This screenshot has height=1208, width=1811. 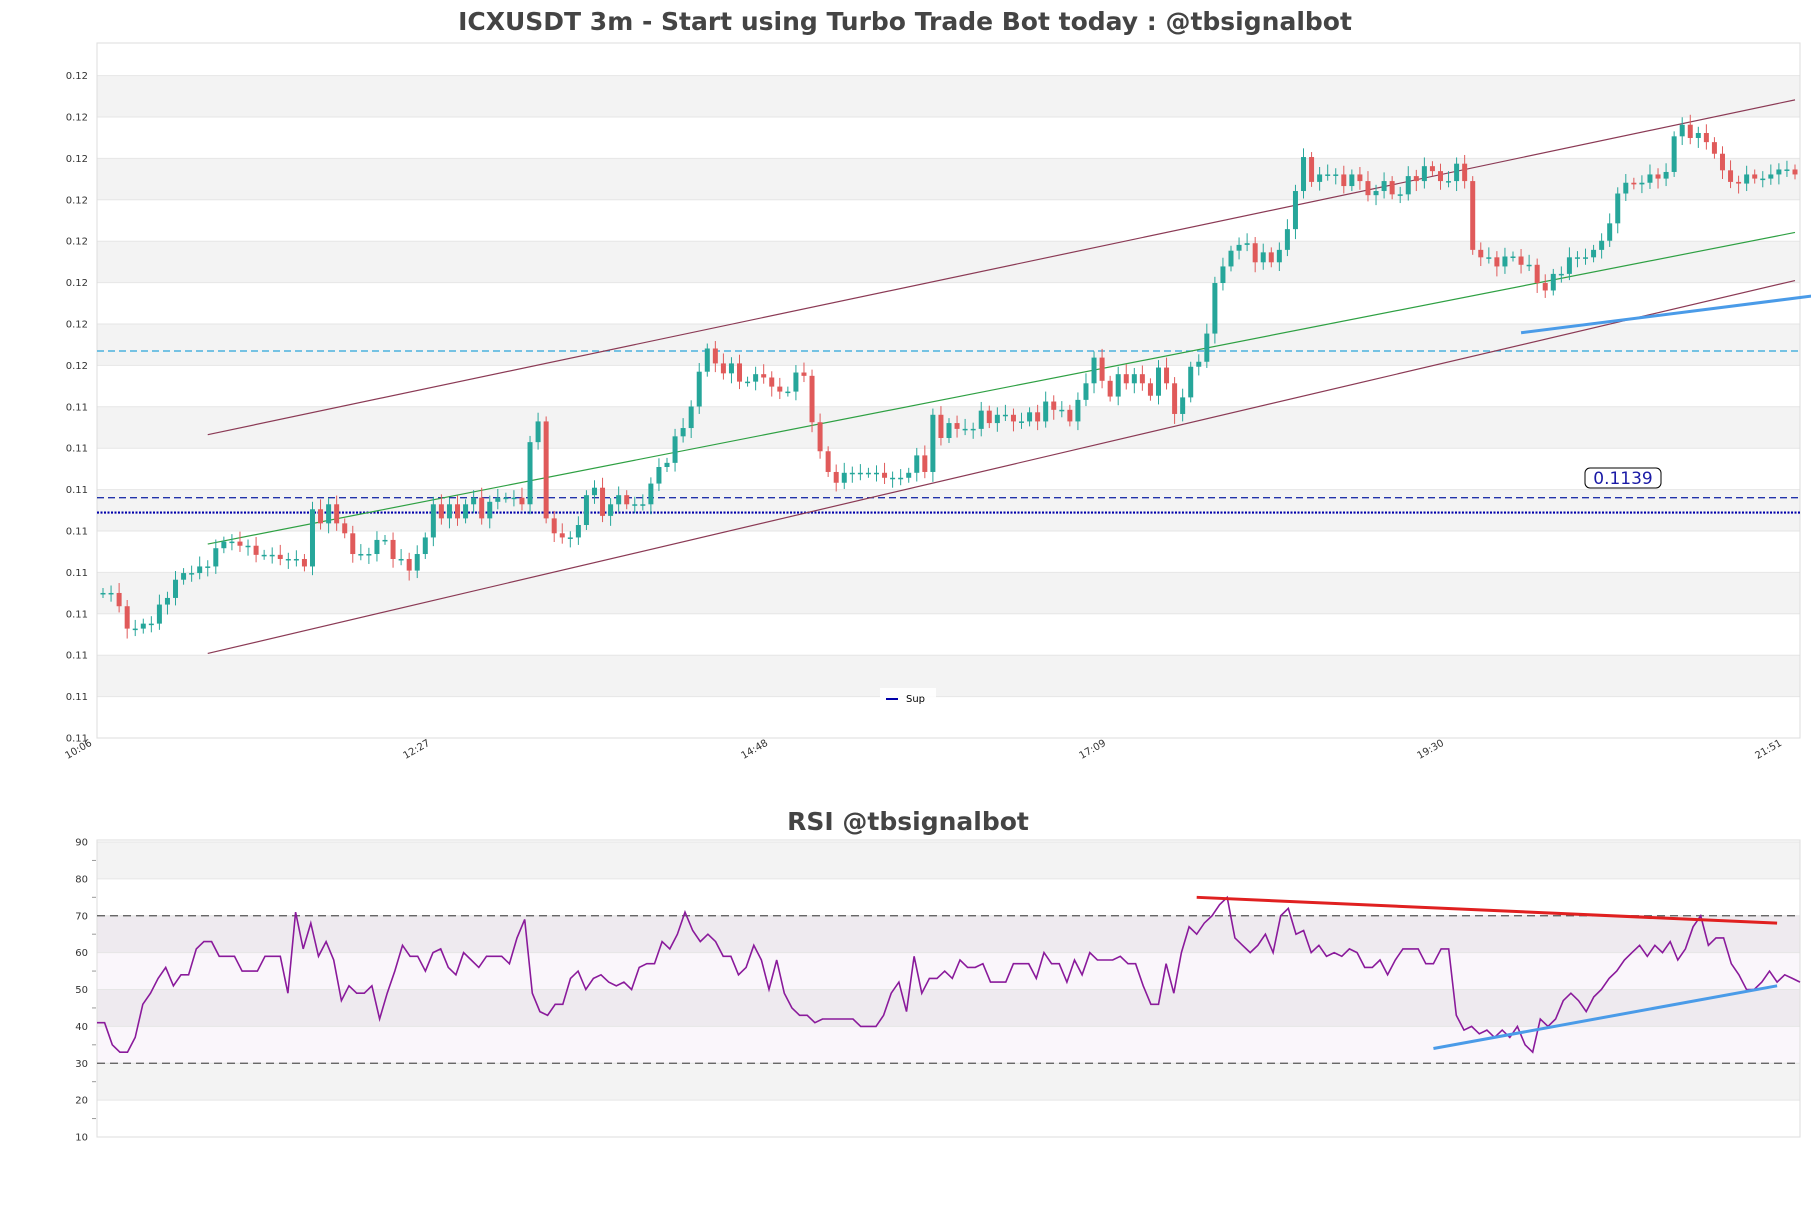 I want to click on rsi-series-line, so click(x=949, y=974).